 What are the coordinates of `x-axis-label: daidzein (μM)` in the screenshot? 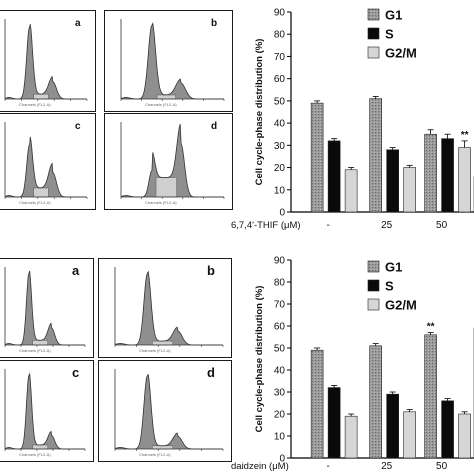 It's located at (260, 466).